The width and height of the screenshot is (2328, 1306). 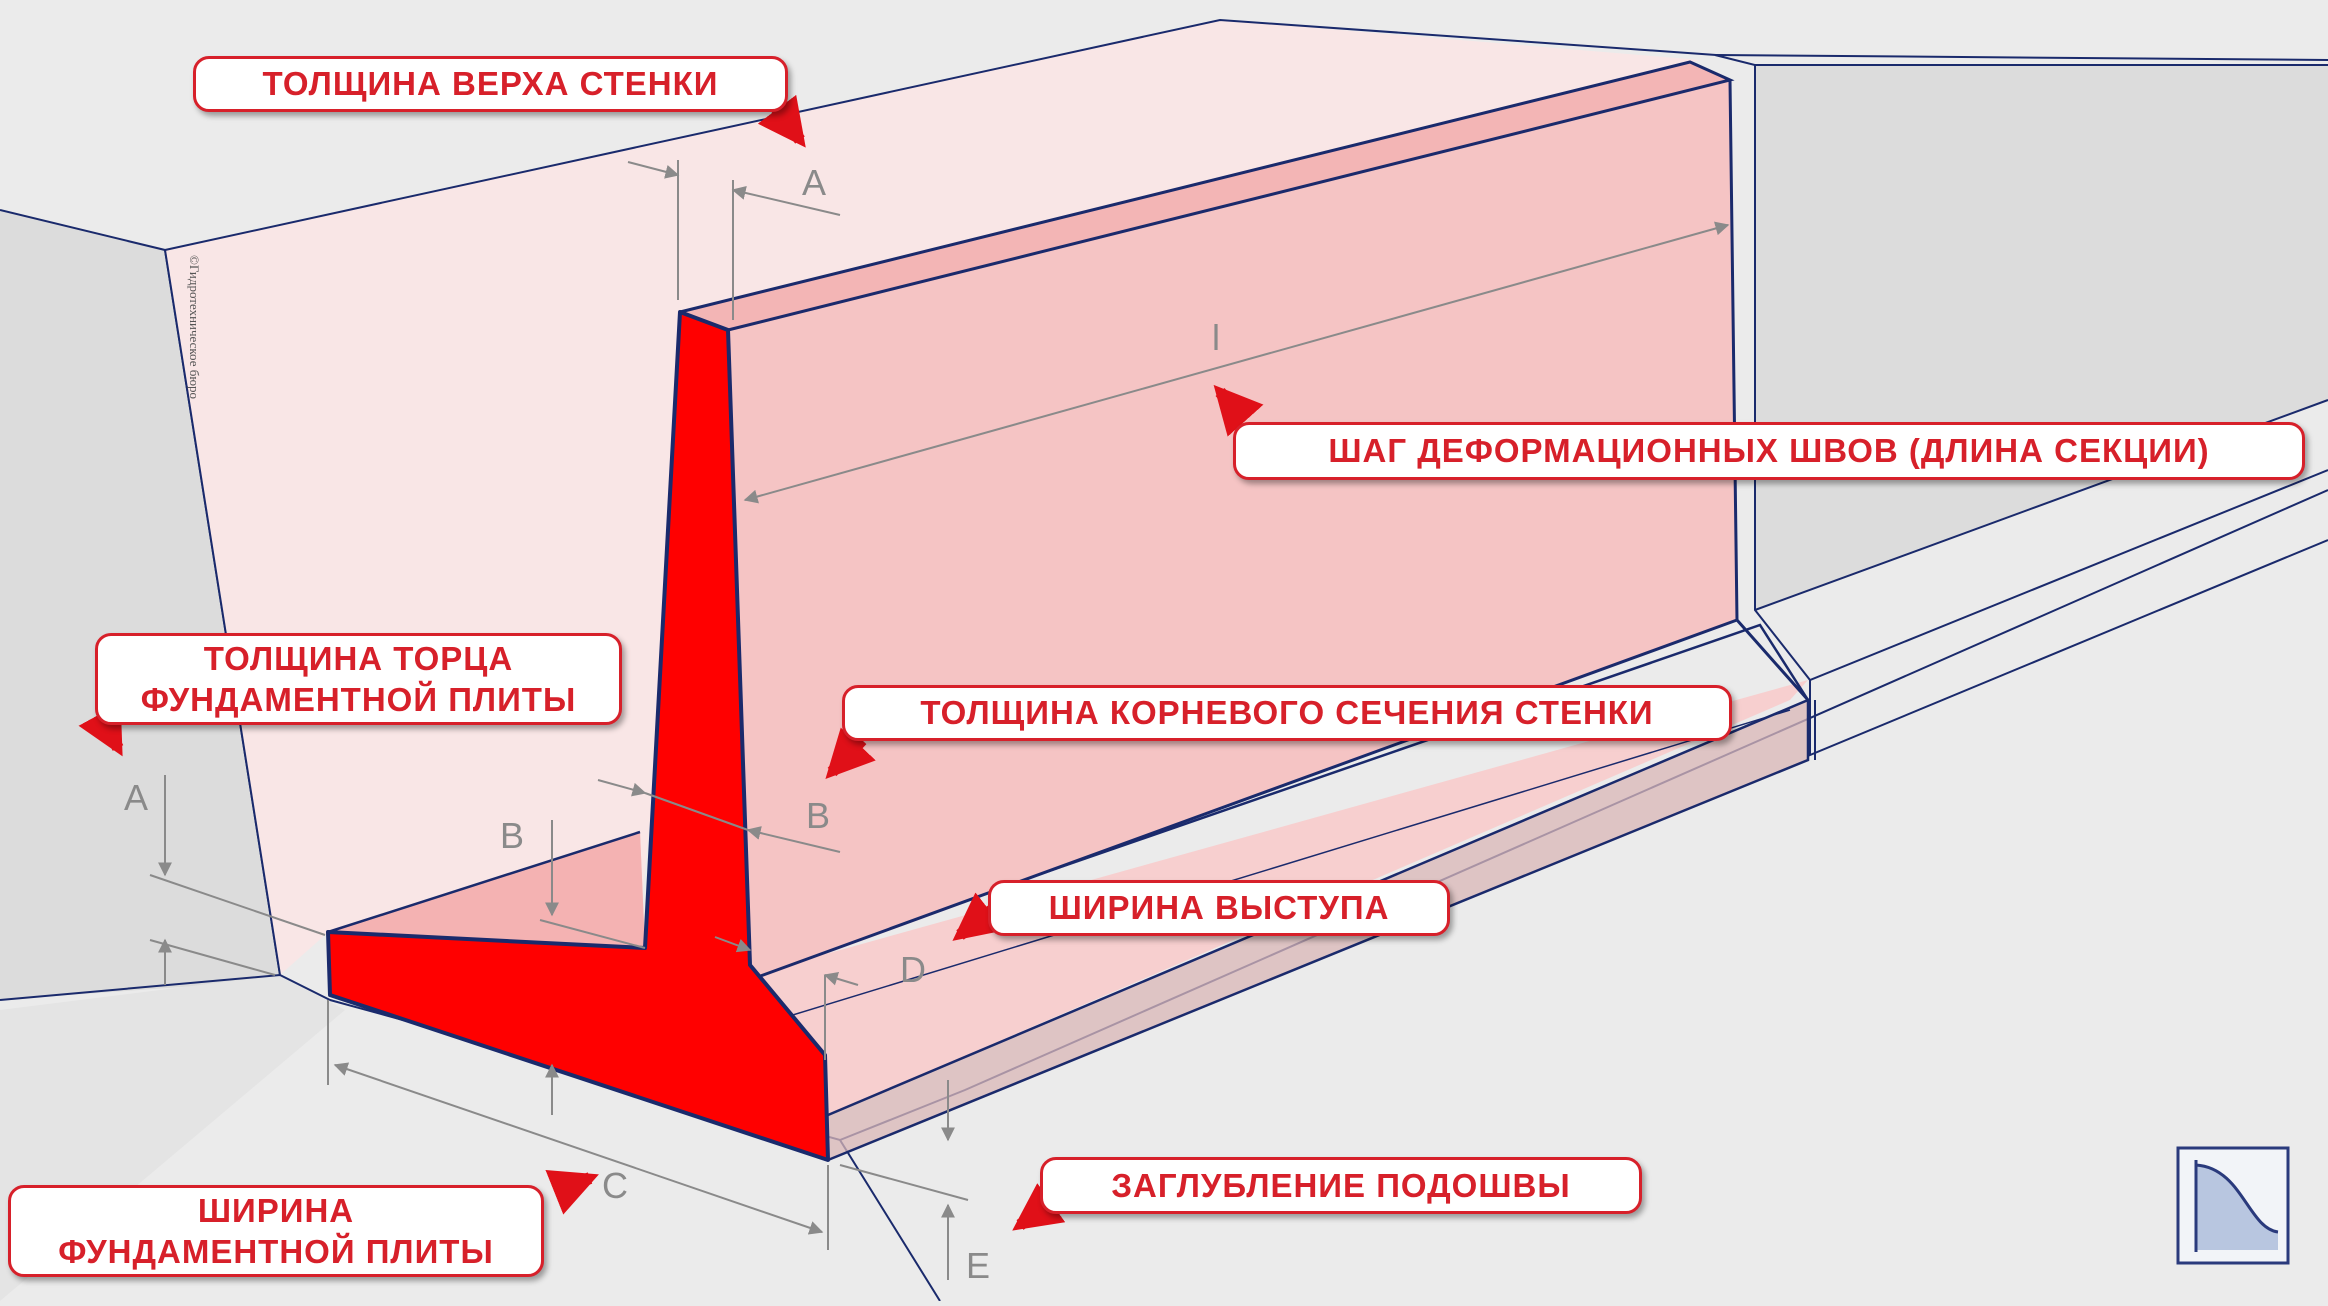 I want to click on label-end-thickness: ТОЛЩИНА ТОРЦА ФУНДАМЕНТНОЙ ПЛИТЫ, so click(x=358, y=679).